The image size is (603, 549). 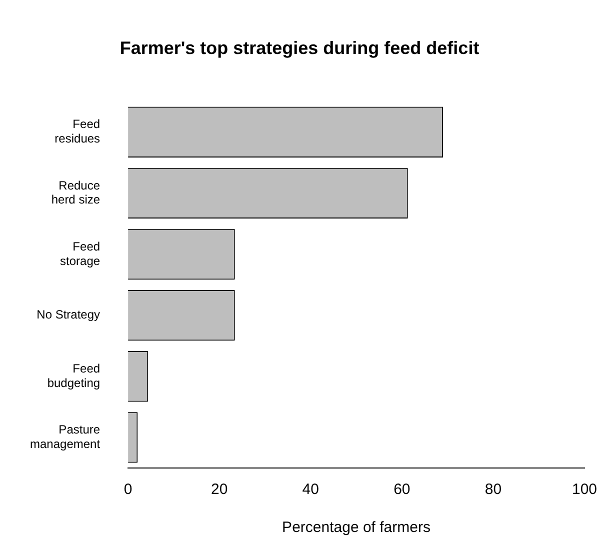 What do you see at coordinates (300, 48) in the screenshot?
I see `chart-title: Farmer's top strategies during feed deficit` at bounding box center [300, 48].